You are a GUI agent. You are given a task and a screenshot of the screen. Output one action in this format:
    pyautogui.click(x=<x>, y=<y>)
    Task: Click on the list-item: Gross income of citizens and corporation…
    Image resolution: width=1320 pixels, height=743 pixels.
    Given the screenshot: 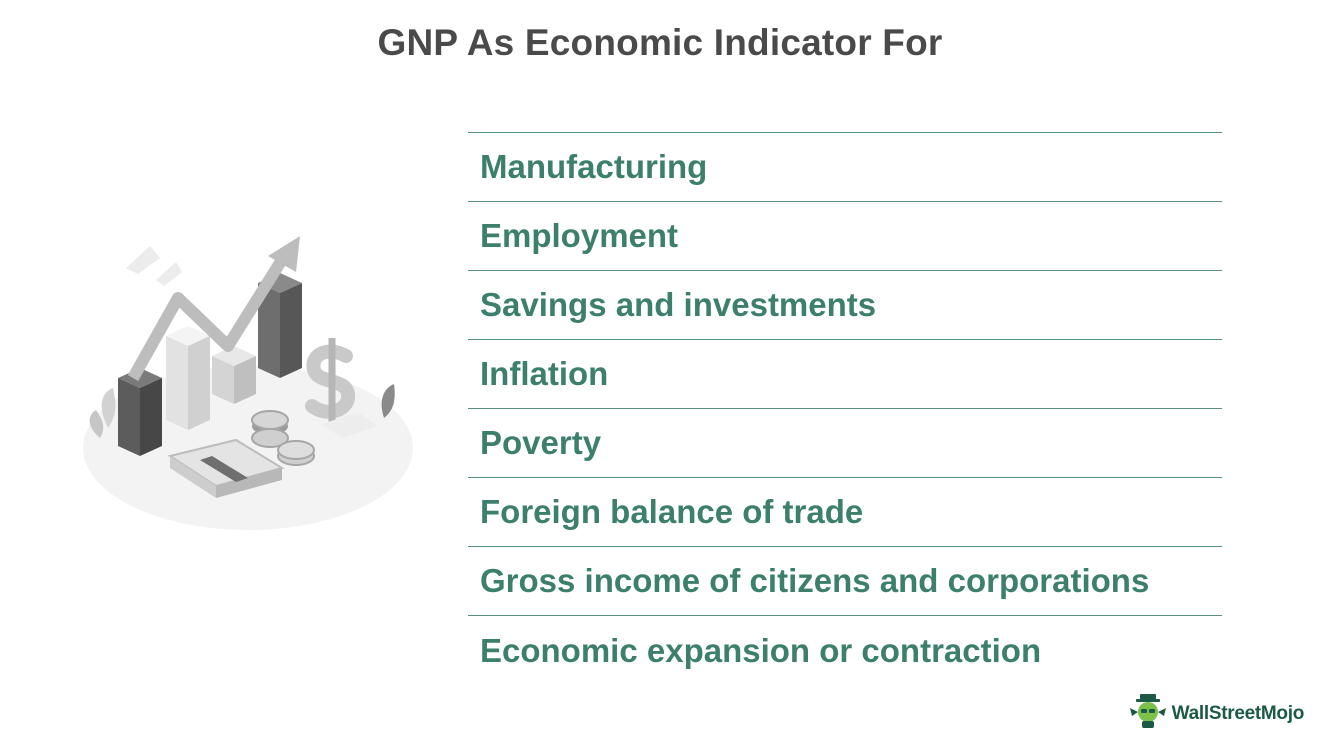 What is the action you would take?
    pyautogui.click(x=845, y=581)
    